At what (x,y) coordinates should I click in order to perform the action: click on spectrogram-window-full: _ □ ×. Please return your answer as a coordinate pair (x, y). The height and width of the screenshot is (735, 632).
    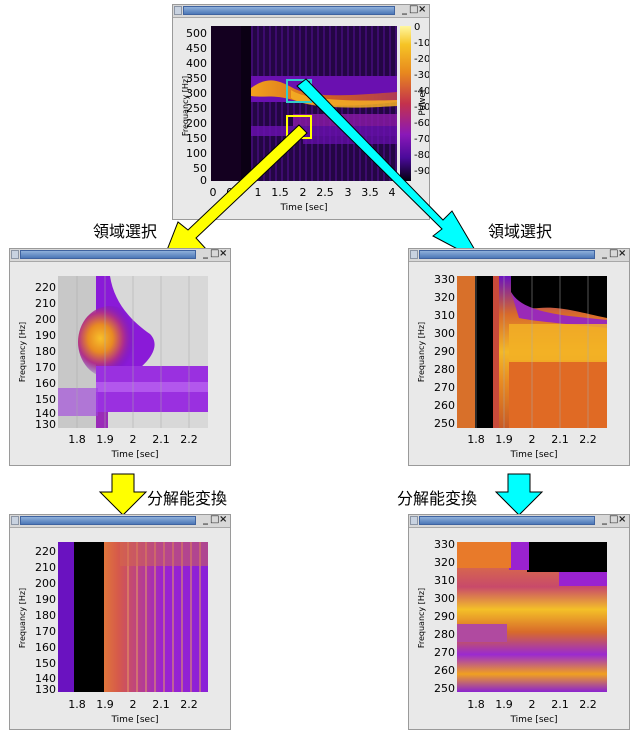
    Looking at the image, I should click on (301, 112).